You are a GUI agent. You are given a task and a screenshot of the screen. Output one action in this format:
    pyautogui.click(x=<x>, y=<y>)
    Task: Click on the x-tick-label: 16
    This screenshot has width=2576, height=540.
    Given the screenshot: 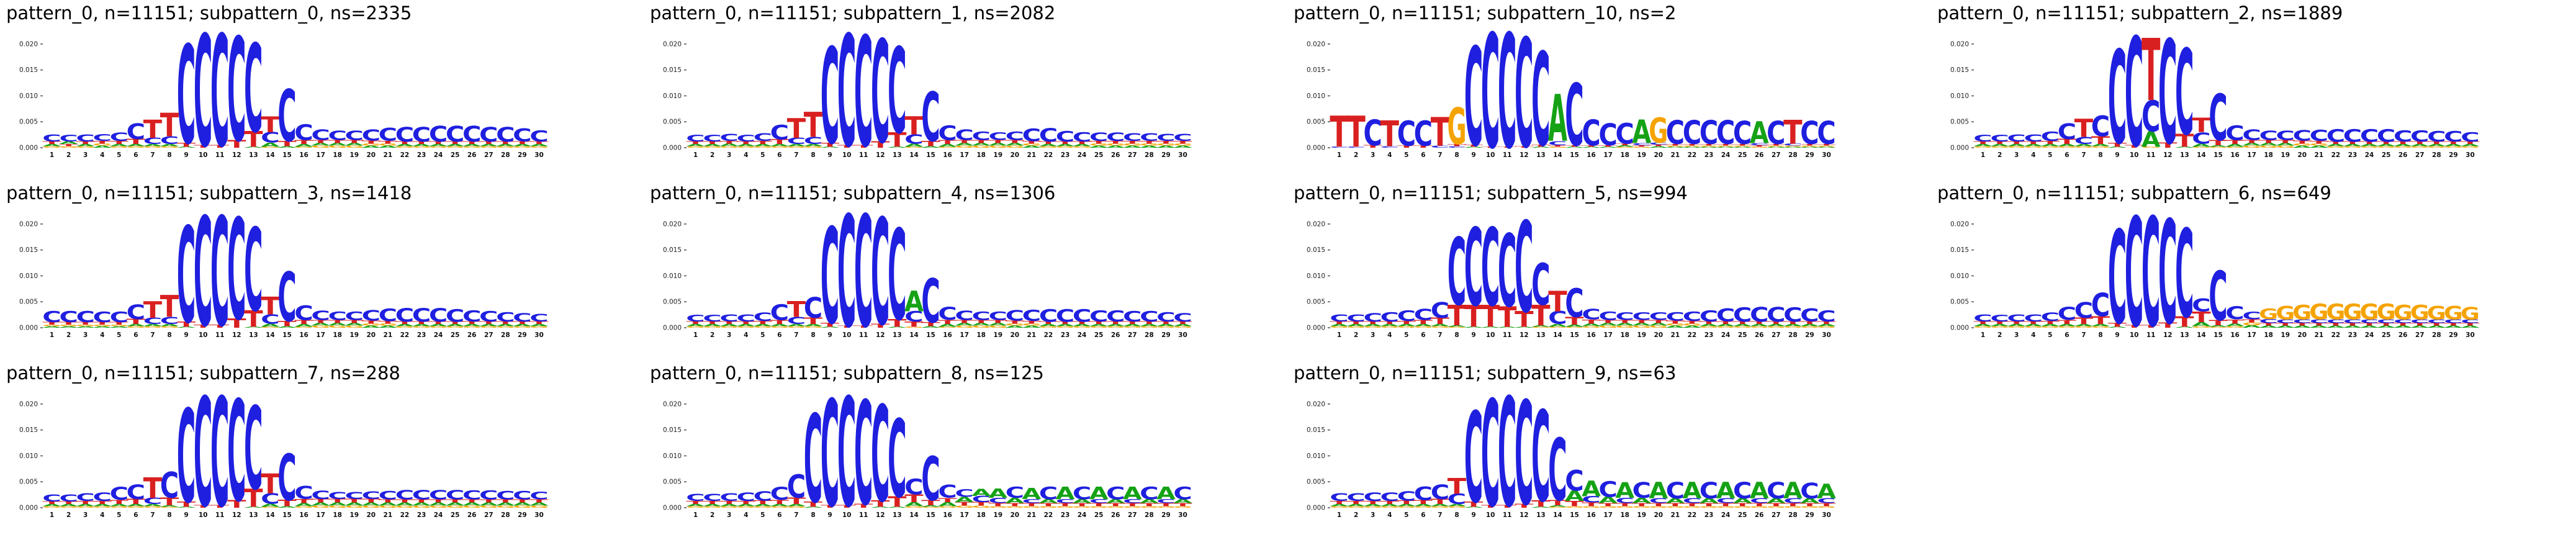 What is the action you would take?
    pyautogui.click(x=947, y=515)
    